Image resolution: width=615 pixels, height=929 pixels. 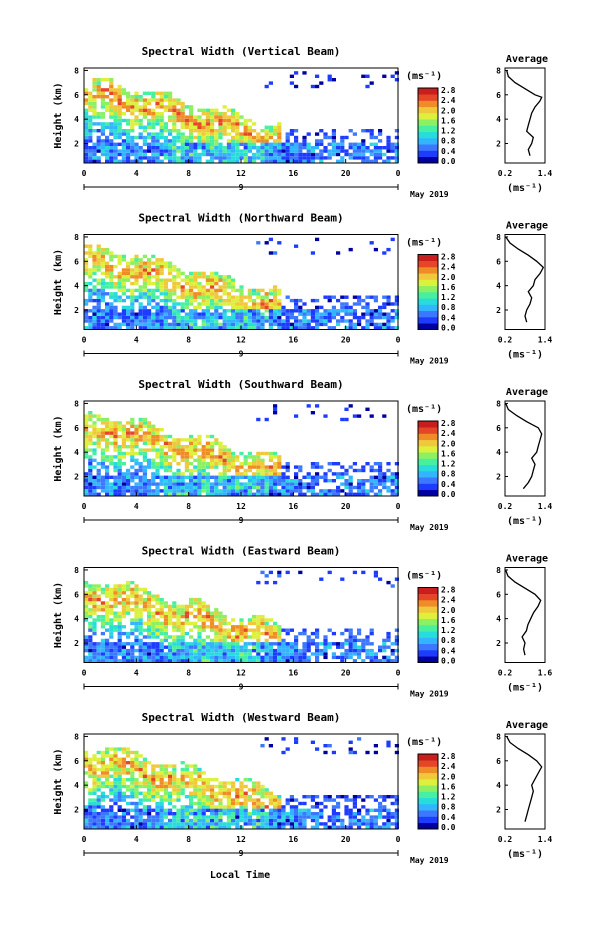 What do you see at coordinates (448, 650) in the screenshot?
I see `colorbar-tick-label: 0.4` at bounding box center [448, 650].